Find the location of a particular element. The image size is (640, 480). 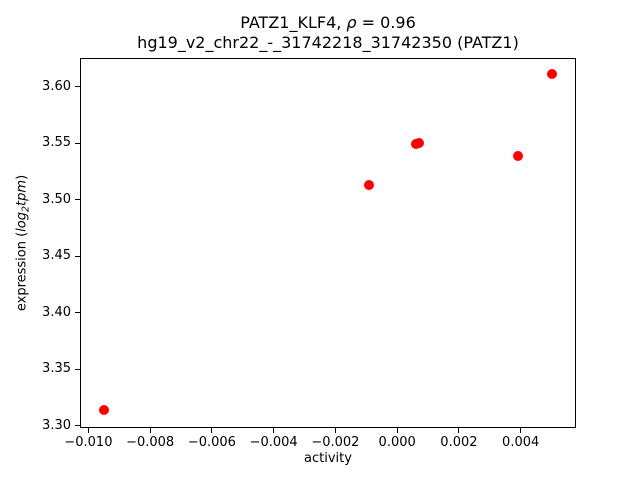

y-tick-label: 3.30 is located at coordinates (56, 425).